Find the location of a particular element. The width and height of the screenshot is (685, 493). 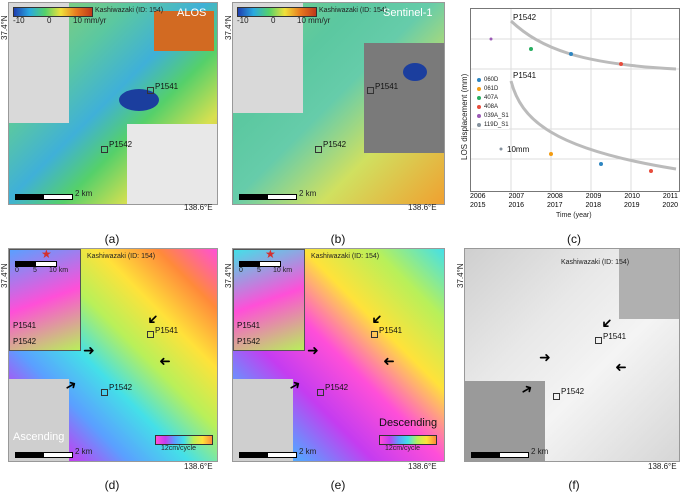

legend-item: 408A is located at coordinates (493, 106).